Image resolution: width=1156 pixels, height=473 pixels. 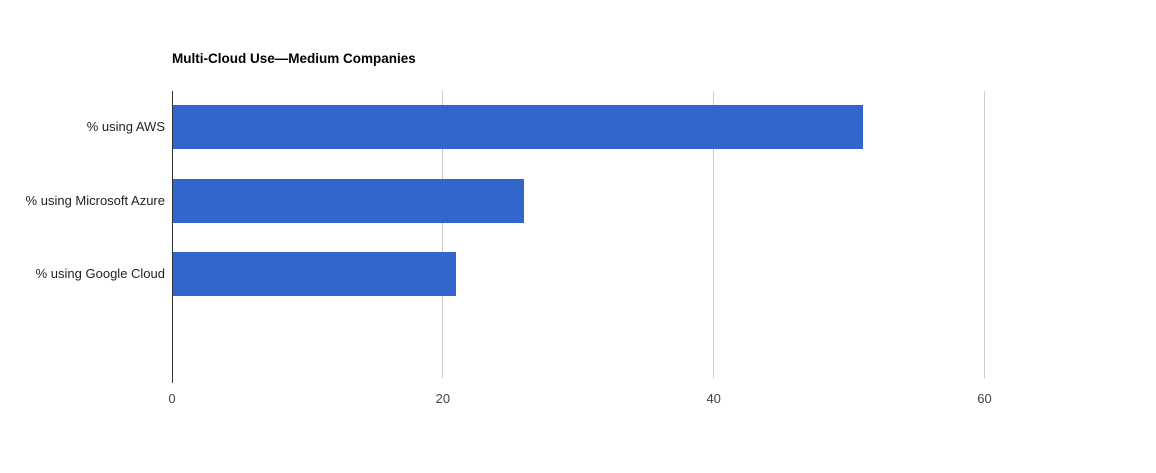 I want to click on x-axis-tick-label: 40, so click(x=713, y=398).